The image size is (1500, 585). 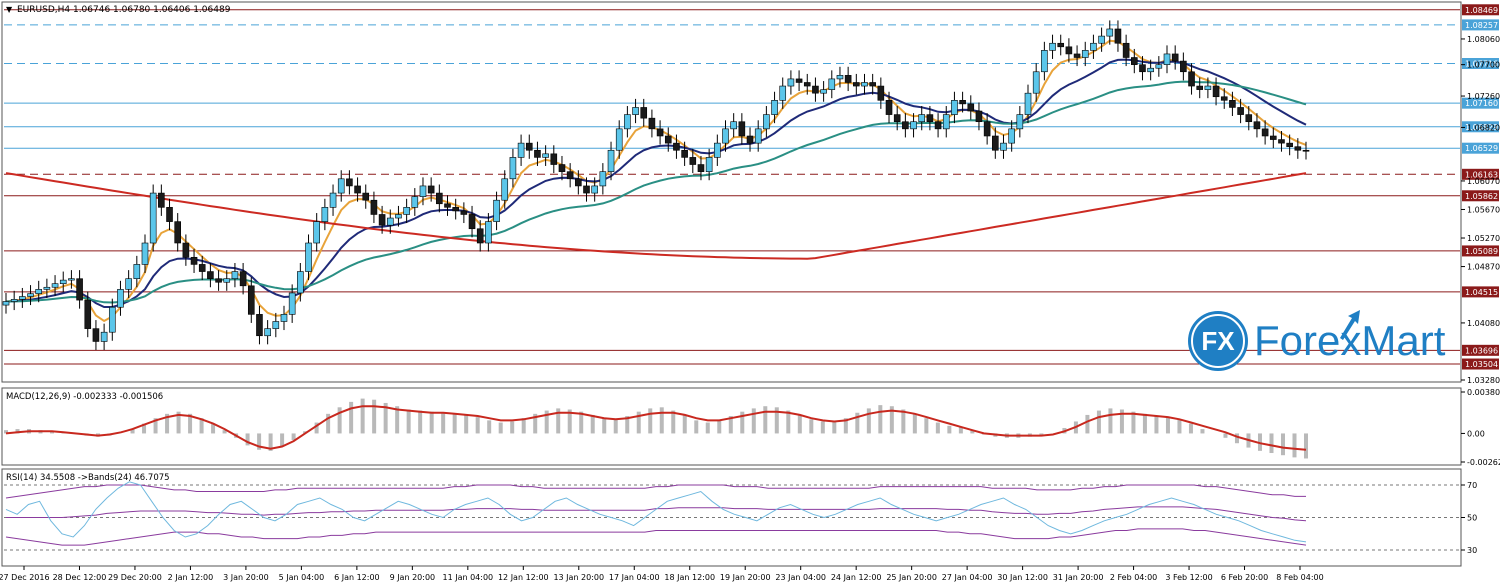 What do you see at coordinates (1483, 323) in the screenshot?
I see `price-tick-label: 1.04080` at bounding box center [1483, 323].